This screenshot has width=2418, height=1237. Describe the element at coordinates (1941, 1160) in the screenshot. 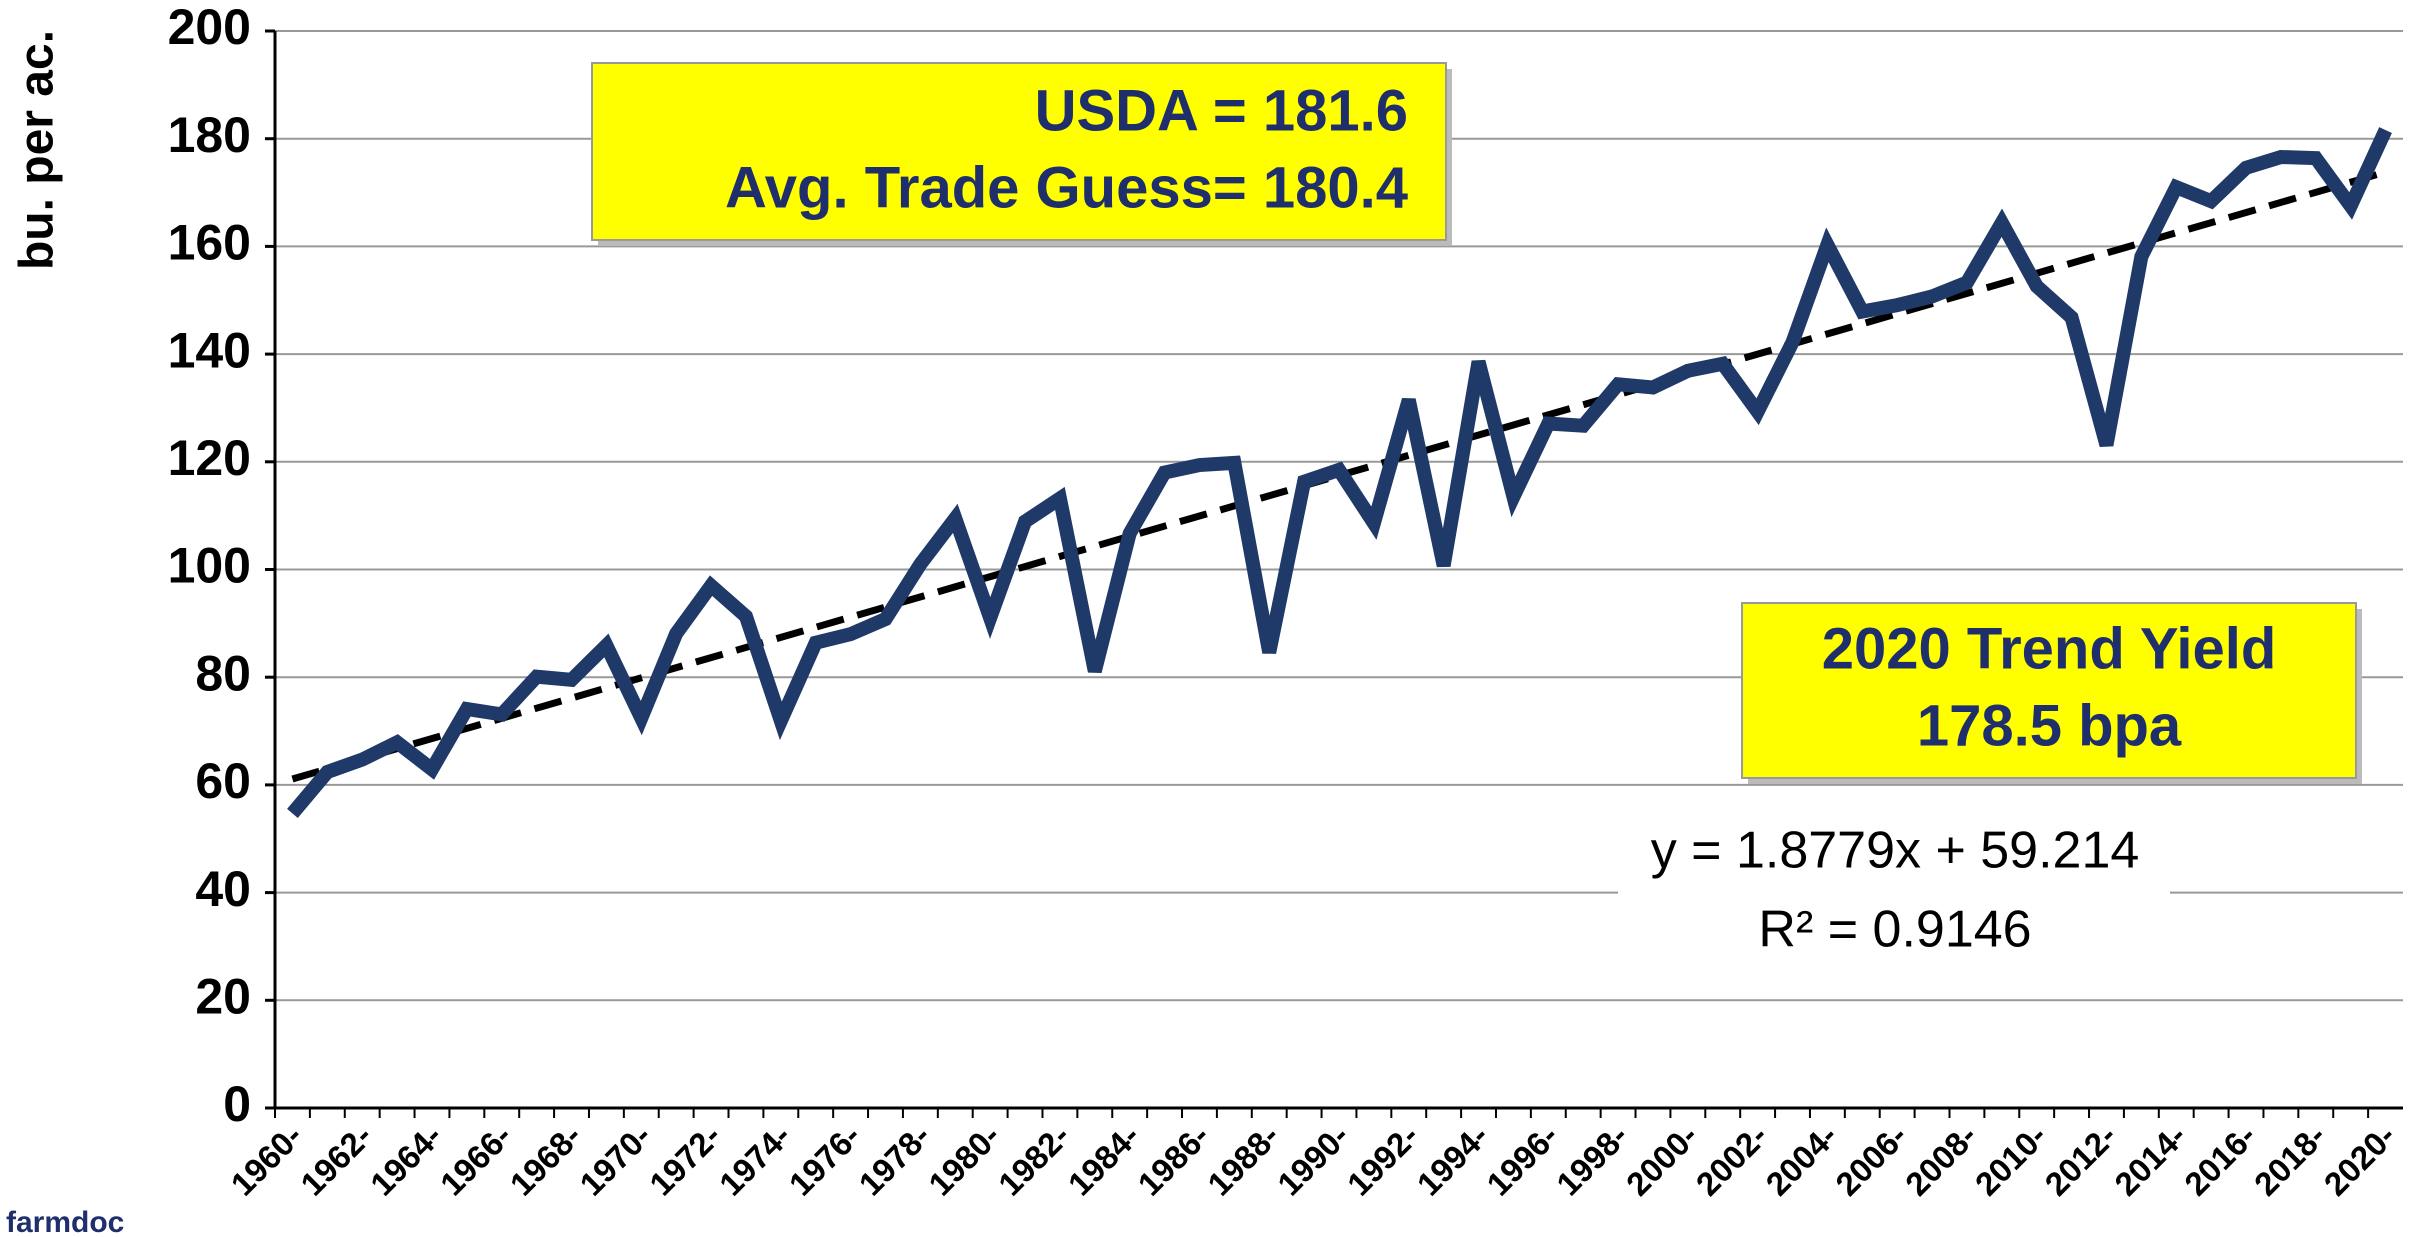

I see `x-tick-label: 2008-` at that location.